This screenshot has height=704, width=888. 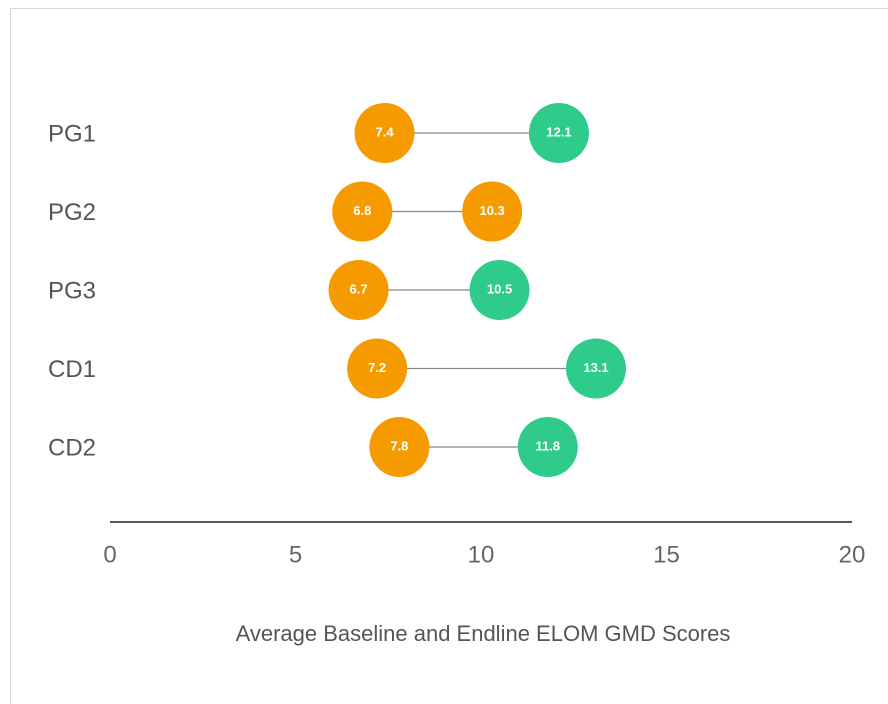 I want to click on value-label: 7.4, so click(x=385, y=131).